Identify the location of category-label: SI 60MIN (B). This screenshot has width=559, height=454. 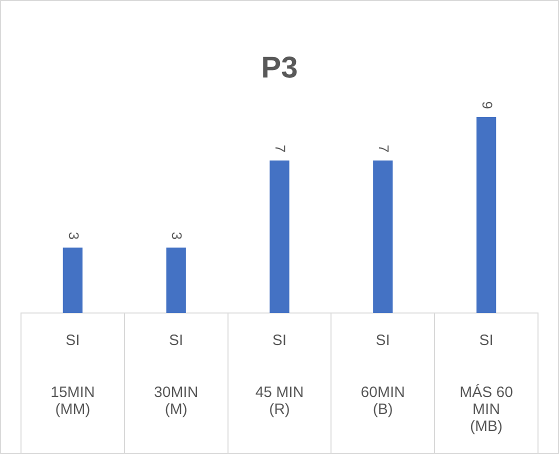
(382, 375).